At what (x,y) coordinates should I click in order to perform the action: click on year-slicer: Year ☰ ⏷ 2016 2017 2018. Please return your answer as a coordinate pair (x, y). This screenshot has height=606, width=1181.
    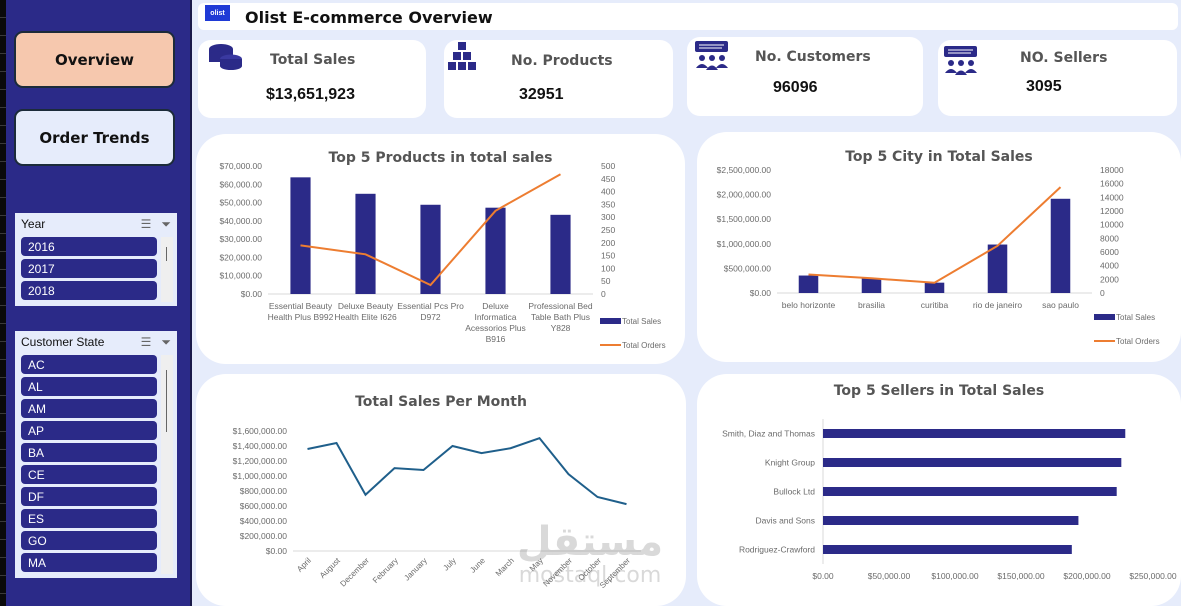
    Looking at the image, I should click on (96, 259).